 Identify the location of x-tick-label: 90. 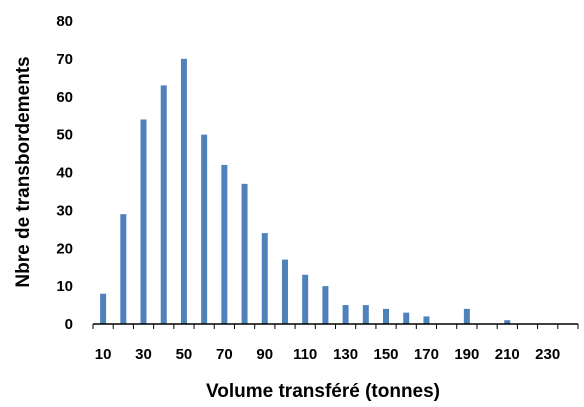
(264, 354).